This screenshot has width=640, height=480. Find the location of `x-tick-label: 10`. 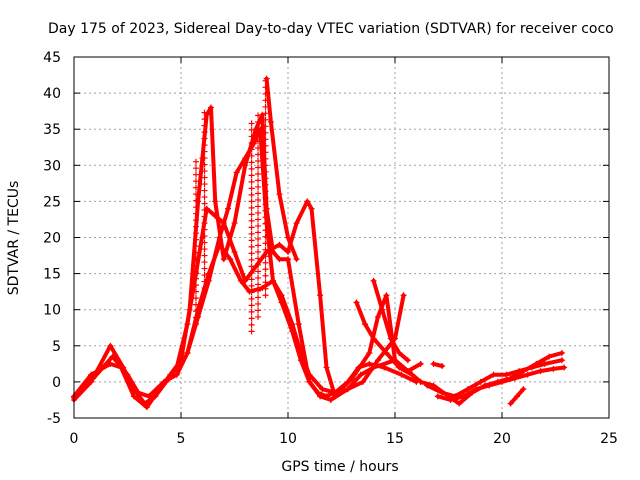

x-tick-label: 10 is located at coordinates (288, 439).